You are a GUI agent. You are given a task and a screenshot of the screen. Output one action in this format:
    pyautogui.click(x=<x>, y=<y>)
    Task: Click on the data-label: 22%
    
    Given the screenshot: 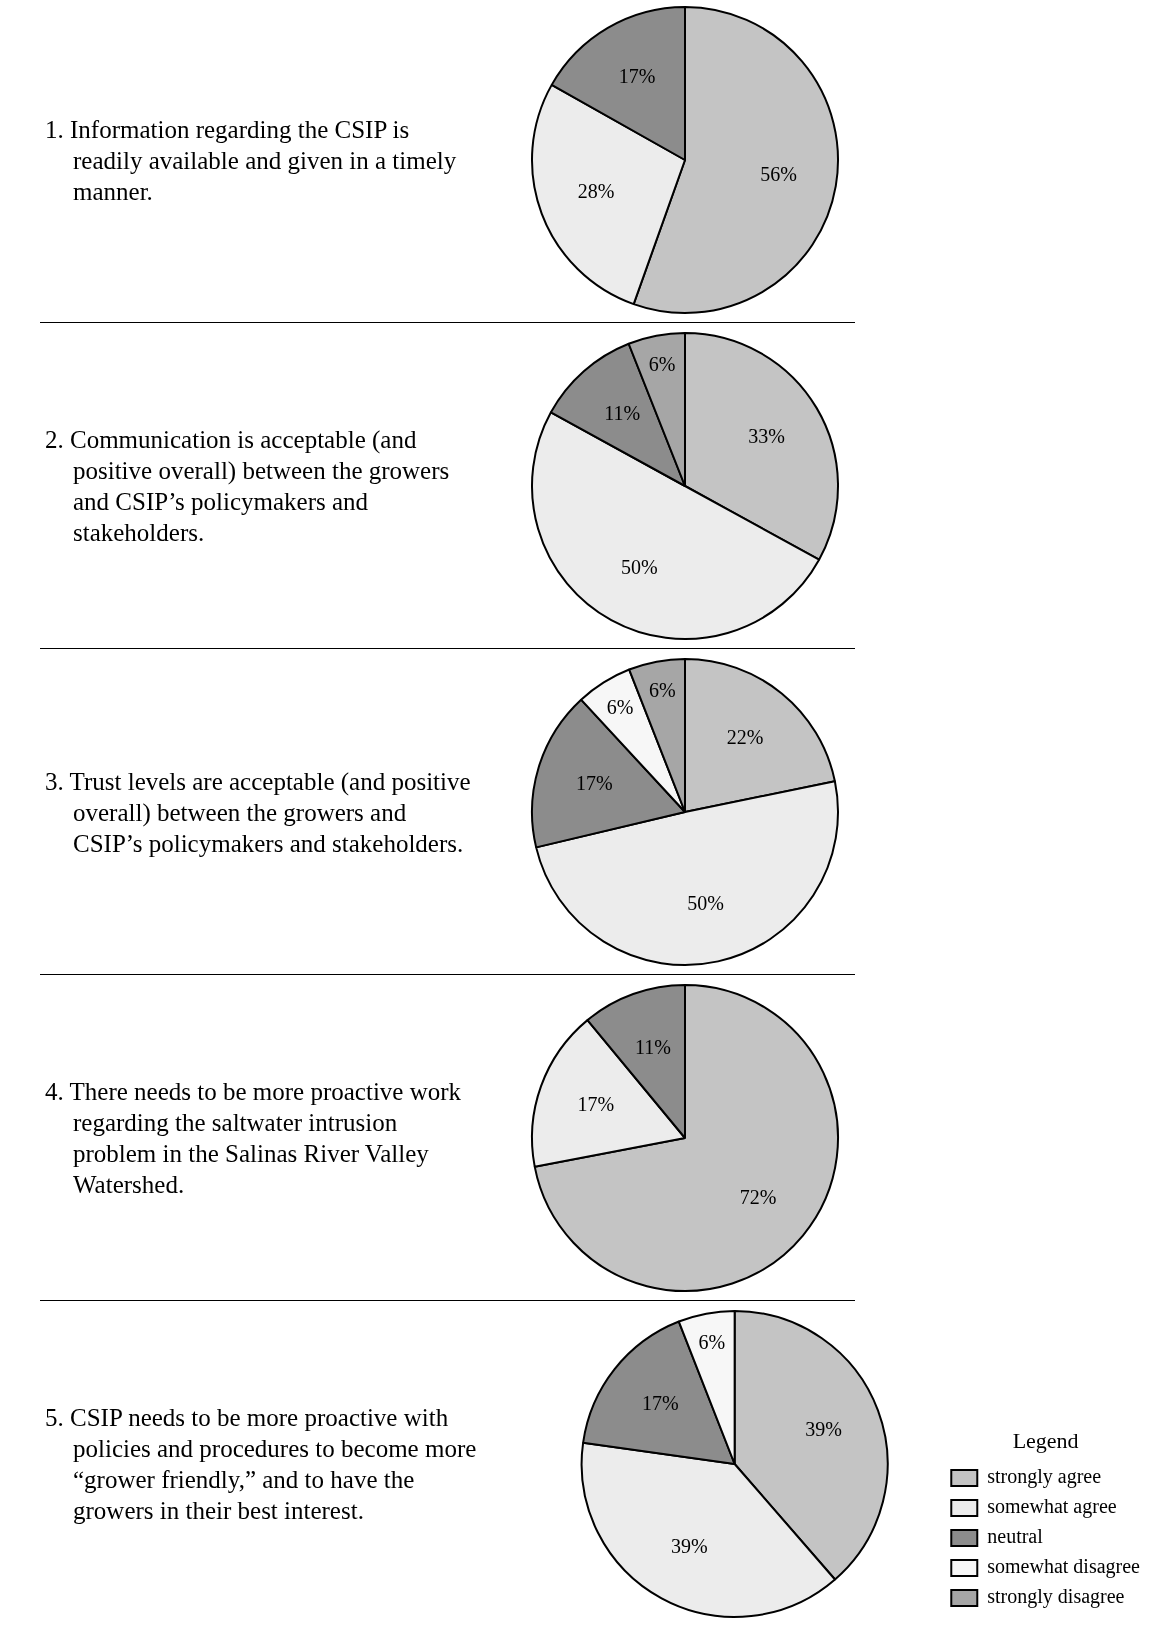 What is the action you would take?
    pyautogui.click(x=745, y=736)
    